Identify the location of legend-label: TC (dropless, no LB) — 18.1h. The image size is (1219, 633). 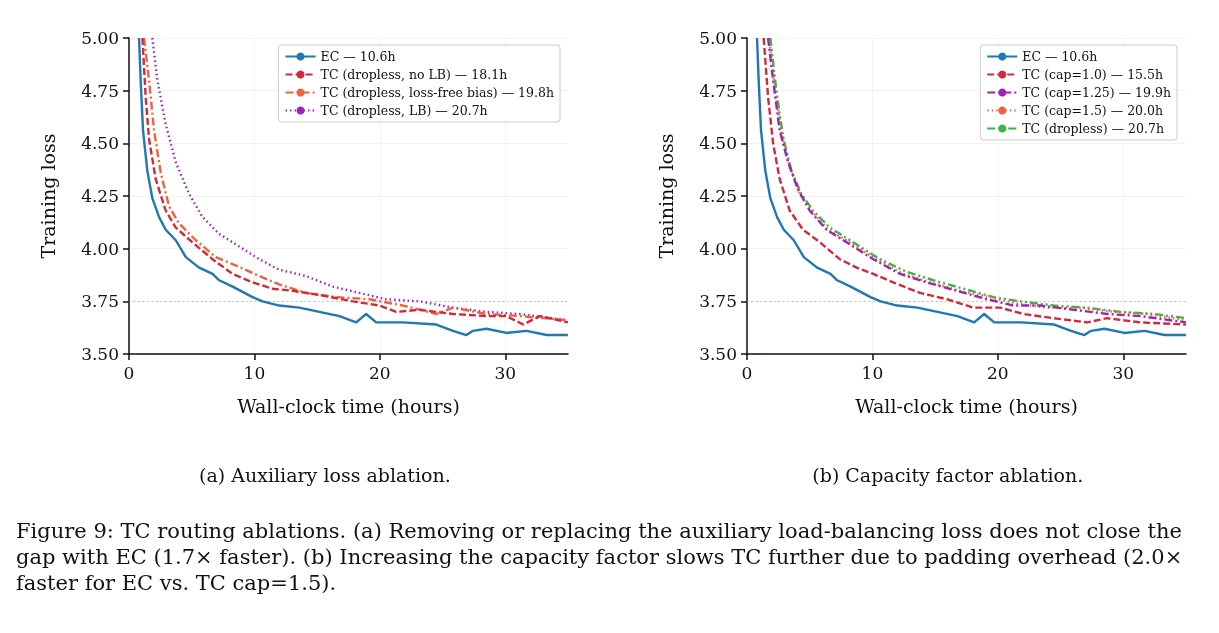
(414, 74).